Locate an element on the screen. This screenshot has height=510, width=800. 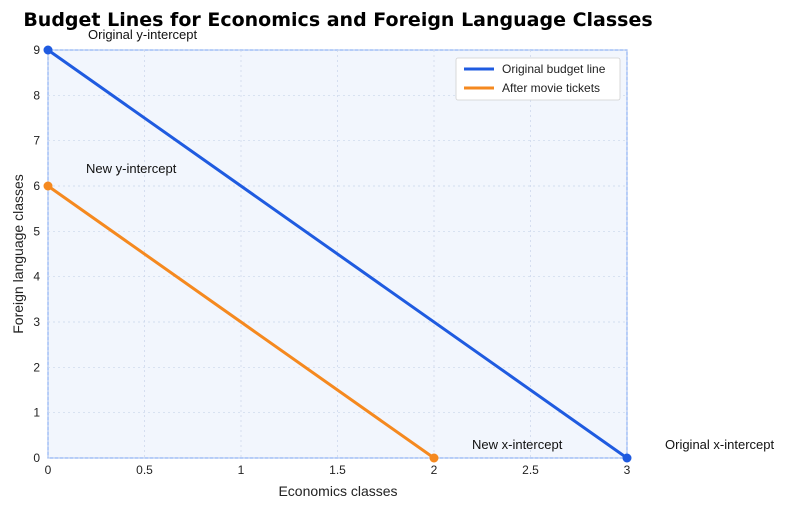
y-tick-label: 8 is located at coordinates (36, 95).